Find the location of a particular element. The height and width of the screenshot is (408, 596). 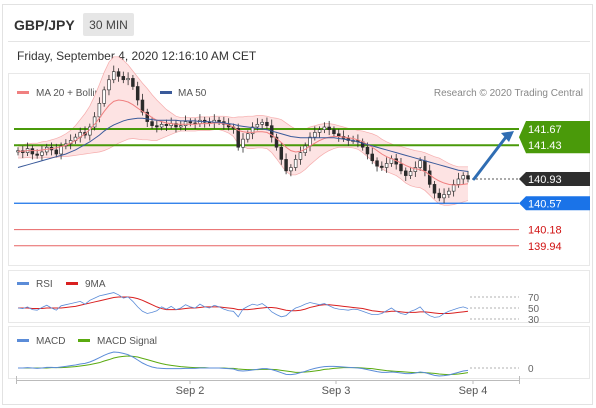

trend-arrow is located at coordinates (493, 156).